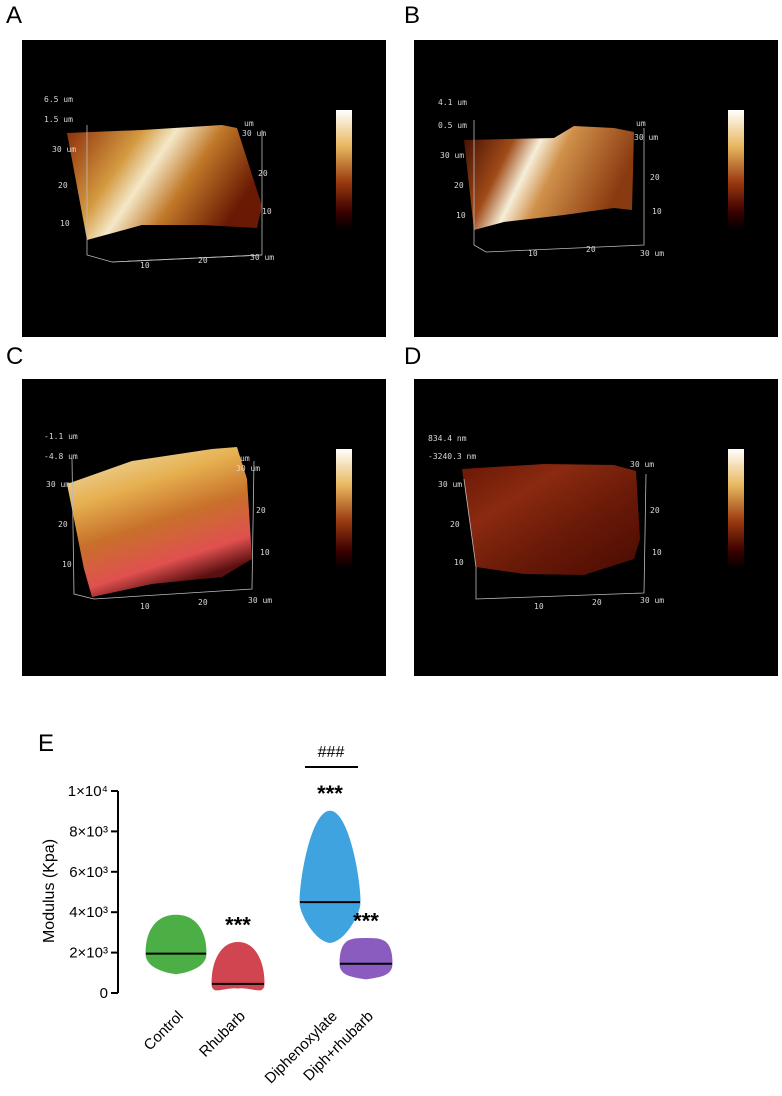  What do you see at coordinates (452, 102) in the screenshot?
I see `z-top-label: 4.1 um` at bounding box center [452, 102].